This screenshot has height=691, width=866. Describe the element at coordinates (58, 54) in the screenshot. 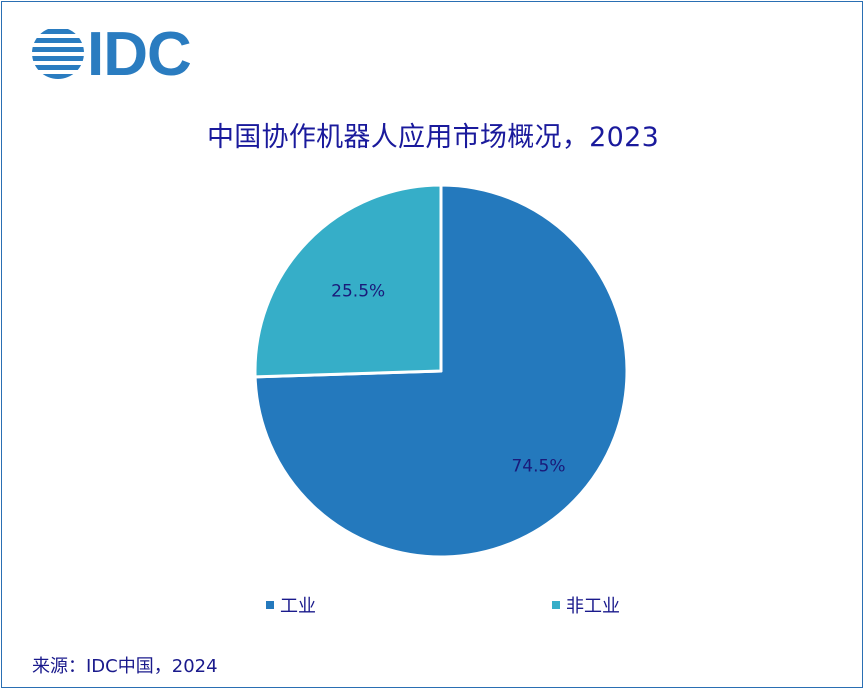

I see `idc-globe-icon` at that location.